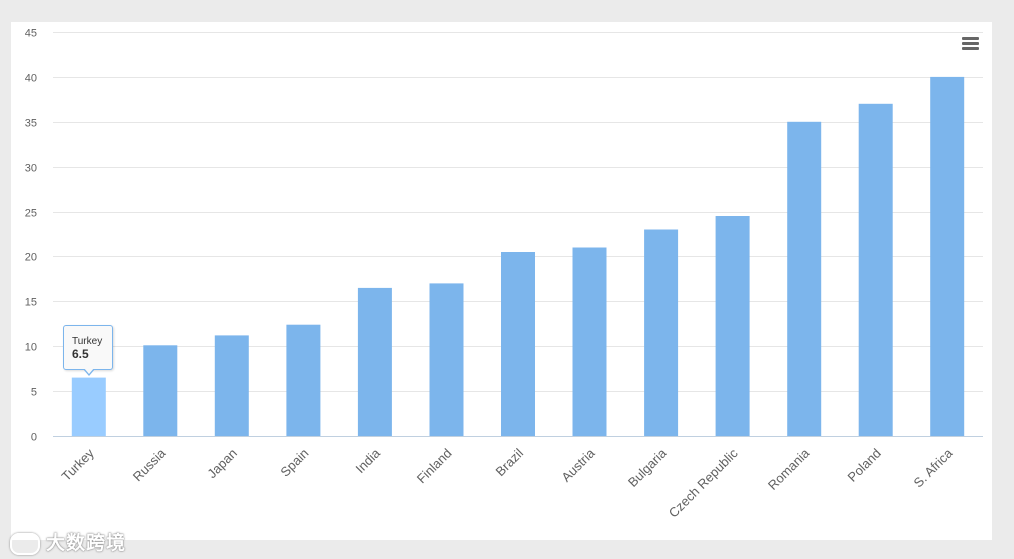 The width and height of the screenshot is (1014, 559). What do you see at coordinates (31, 79) in the screenshot?
I see `y-tick-label: 40` at bounding box center [31, 79].